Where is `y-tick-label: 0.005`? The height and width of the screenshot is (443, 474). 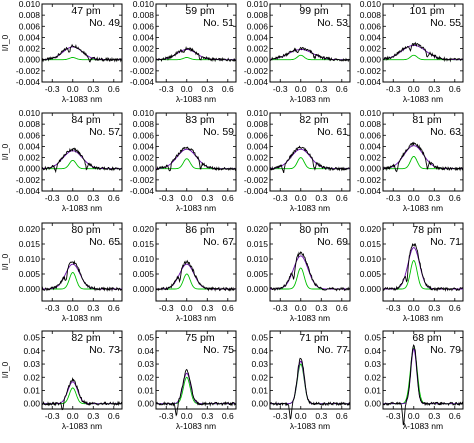 y-tick-label: 0.005 is located at coordinates (258, 274).